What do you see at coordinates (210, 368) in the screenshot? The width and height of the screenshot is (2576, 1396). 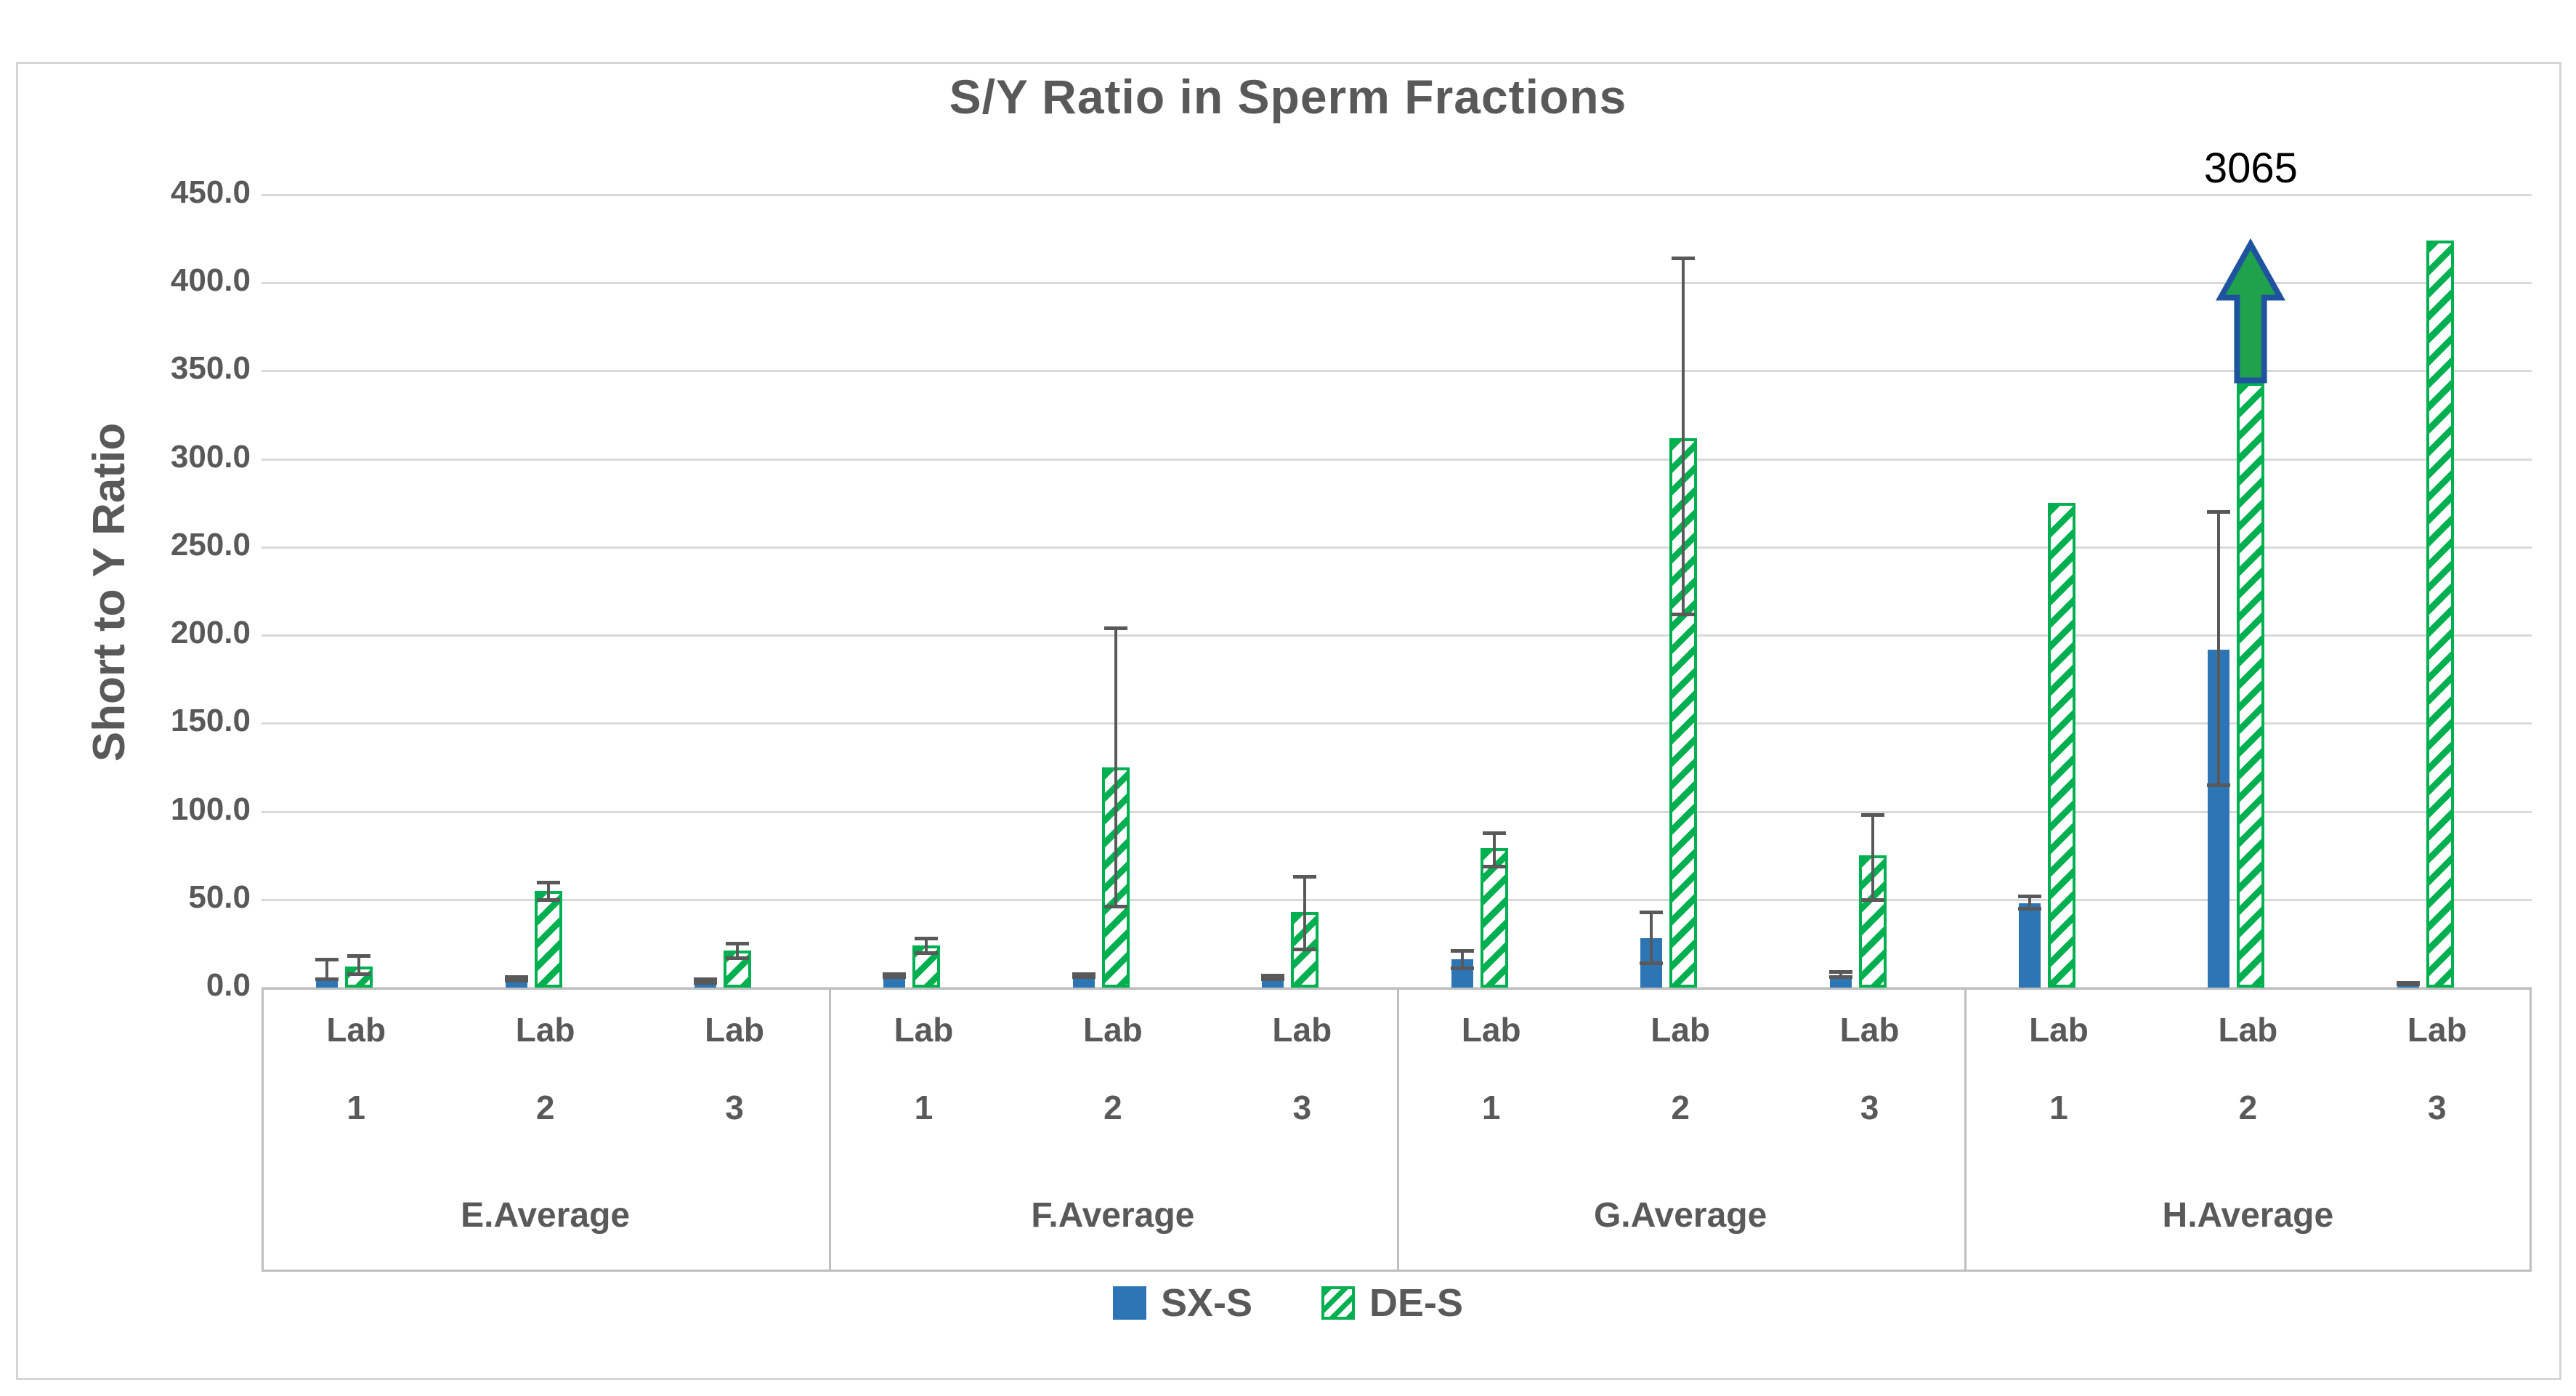 I see `y-tick-label: 350.0` at bounding box center [210, 368].